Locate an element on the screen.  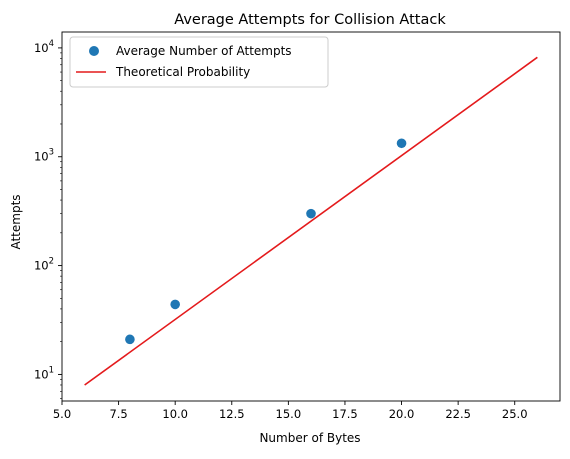
x-tick-label: 7.5 is located at coordinates (118, 414).